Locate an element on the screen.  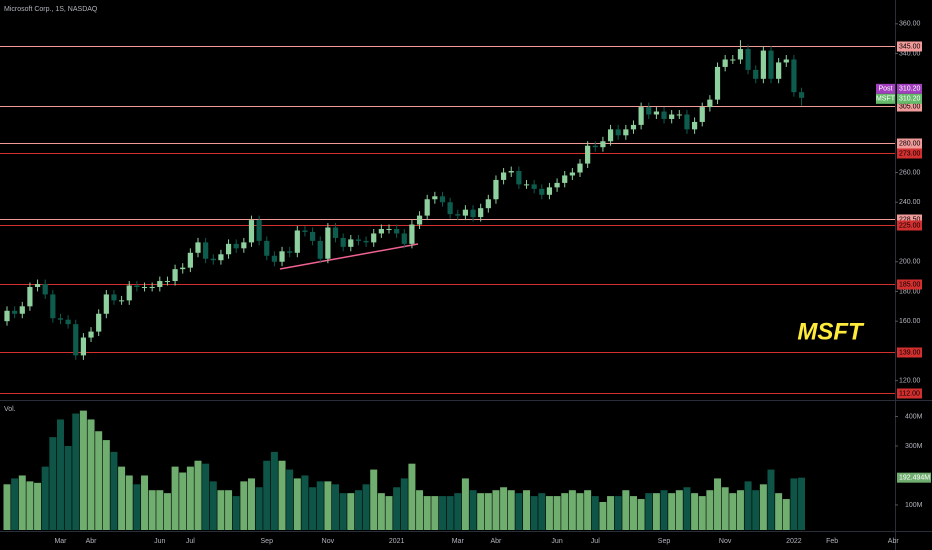
price-name-box is located at coordinates (885, 98).